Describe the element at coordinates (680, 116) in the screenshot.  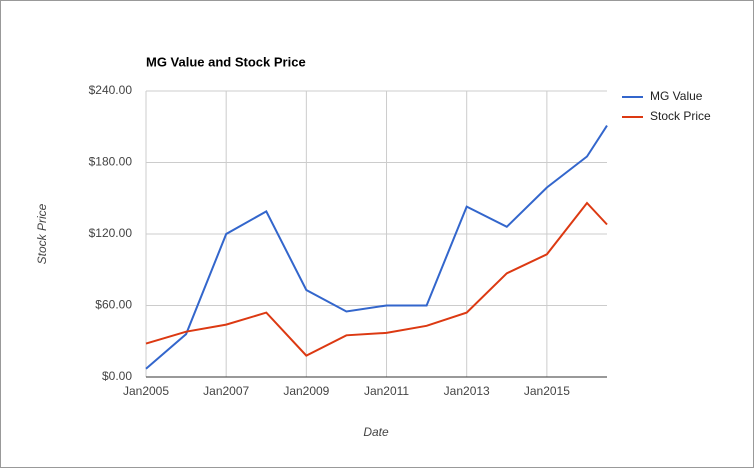
I see `legend-label: Stock Price` at that location.